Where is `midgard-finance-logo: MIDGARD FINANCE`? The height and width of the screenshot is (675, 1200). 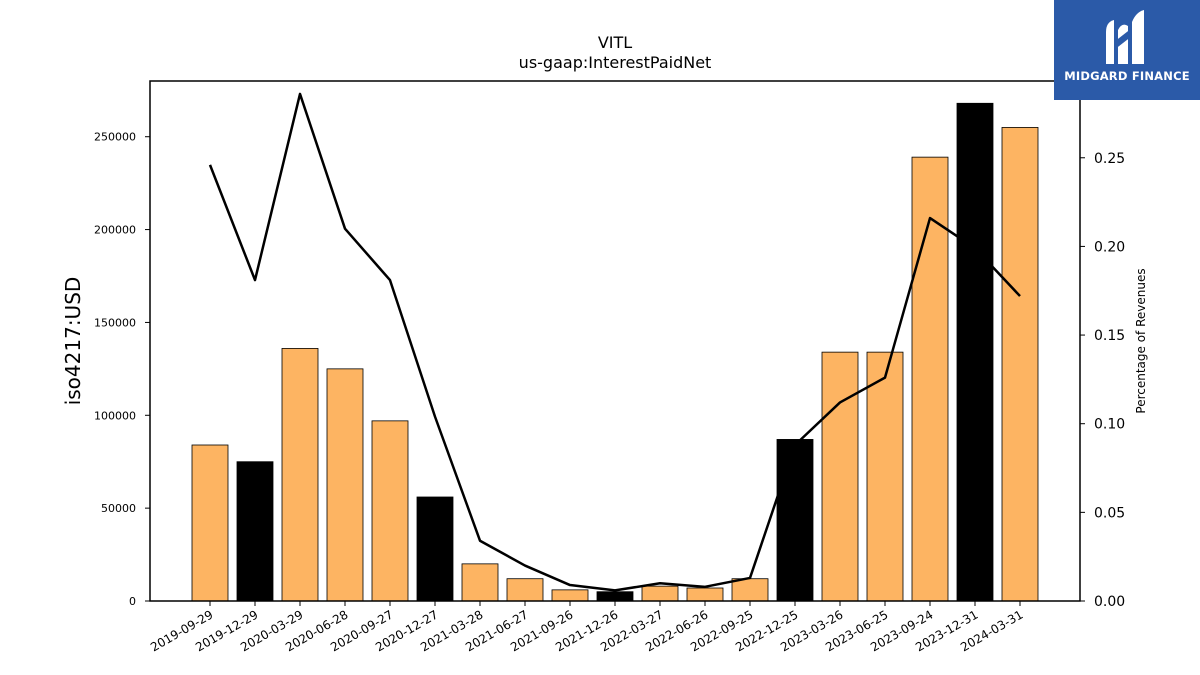 midgard-finance-logo: MIDGARD FINANCE is located at coordinates (1127, 50).